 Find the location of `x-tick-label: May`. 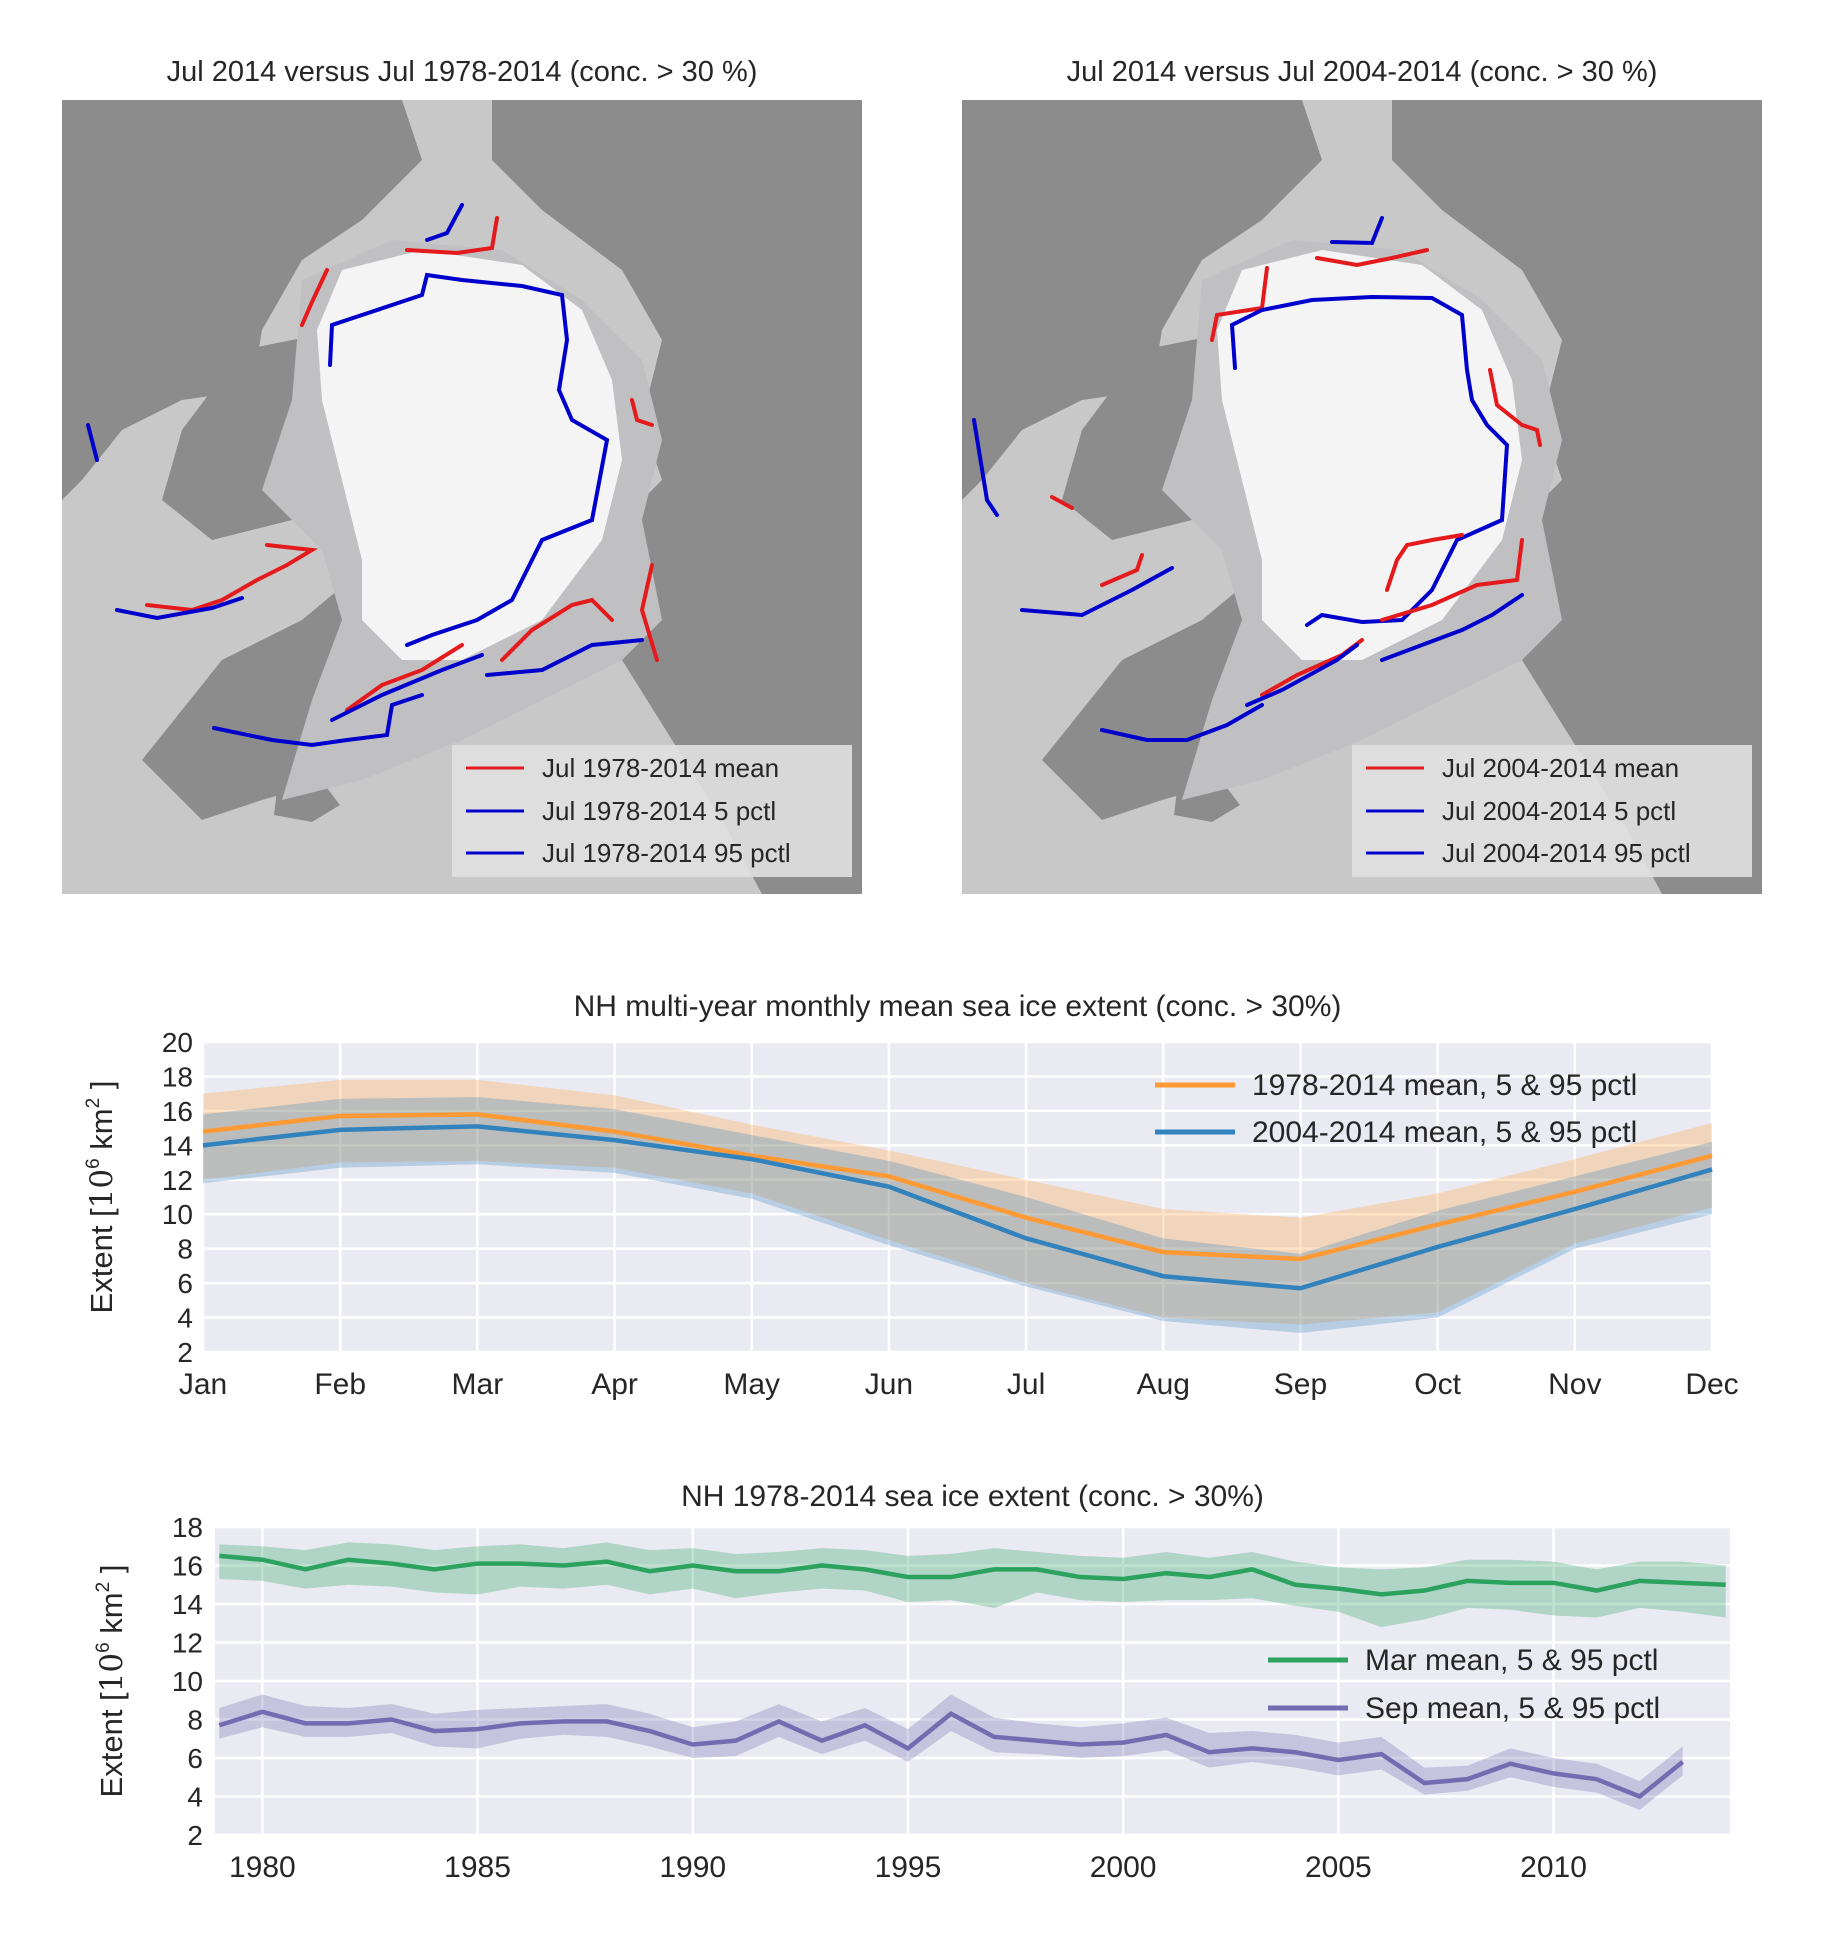

x-tick-label: May is located at coordinates (751, 1384).